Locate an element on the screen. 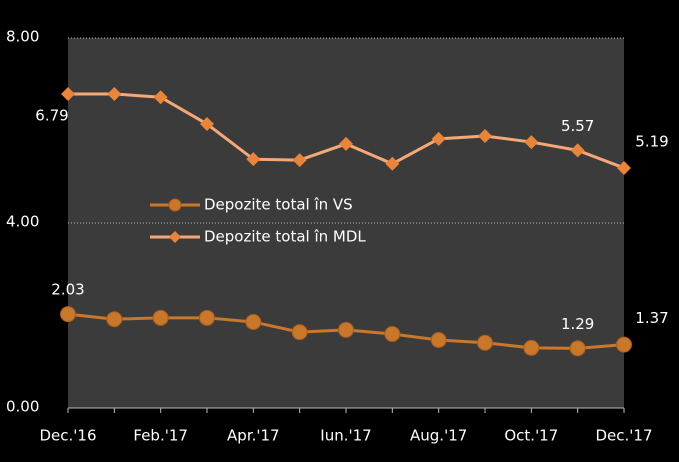  data-label: 1.37 is located at coordinates (651, 318).